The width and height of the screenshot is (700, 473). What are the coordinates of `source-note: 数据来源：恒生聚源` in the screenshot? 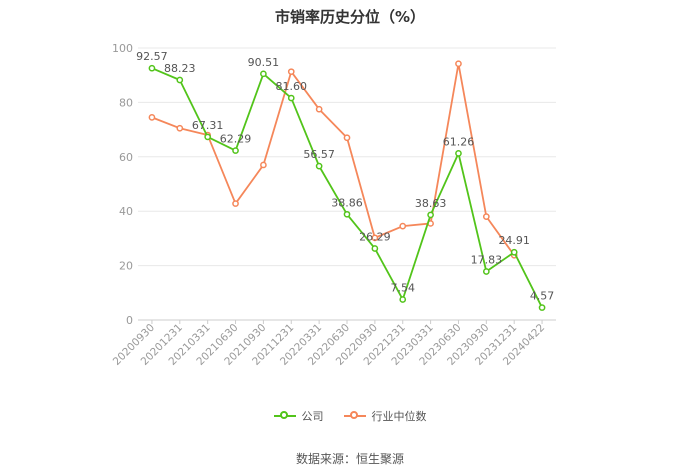 It's located at (349, 459).